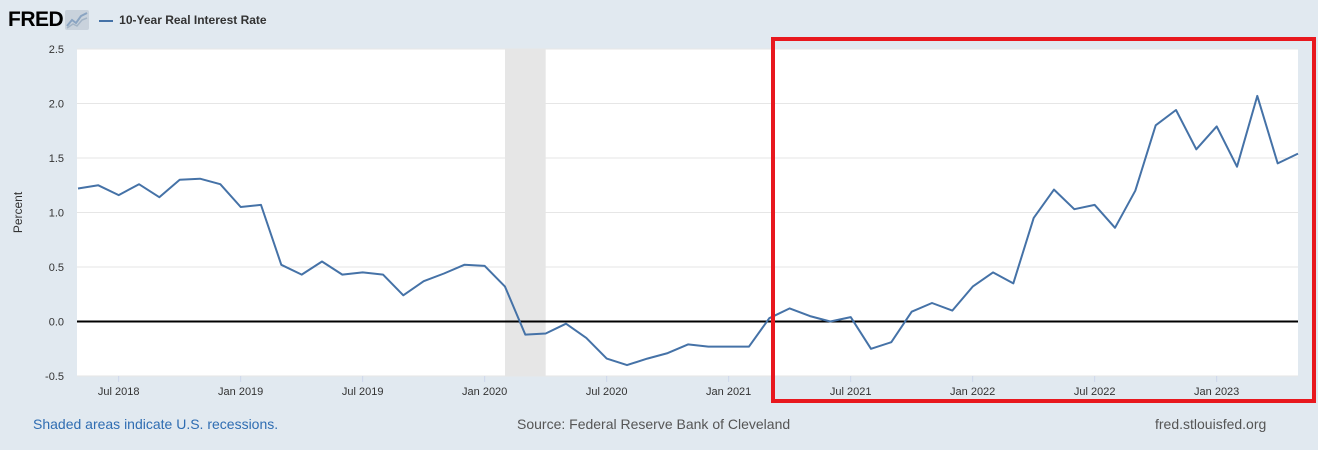  Describe the element at coordinates (1211, 424) in the screenshot. I see `site-link: fred.stlouisfed.org` at that location.